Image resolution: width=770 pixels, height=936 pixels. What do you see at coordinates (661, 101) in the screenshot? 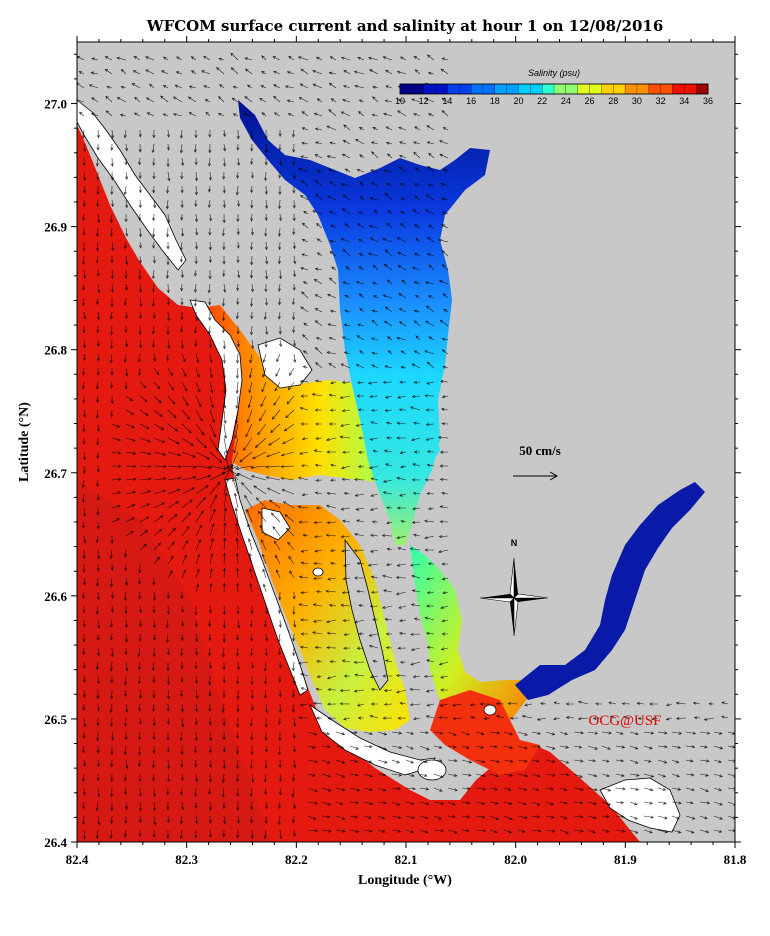
I see `colorbar-tick-label: 32` at bounding box center [661, 101].